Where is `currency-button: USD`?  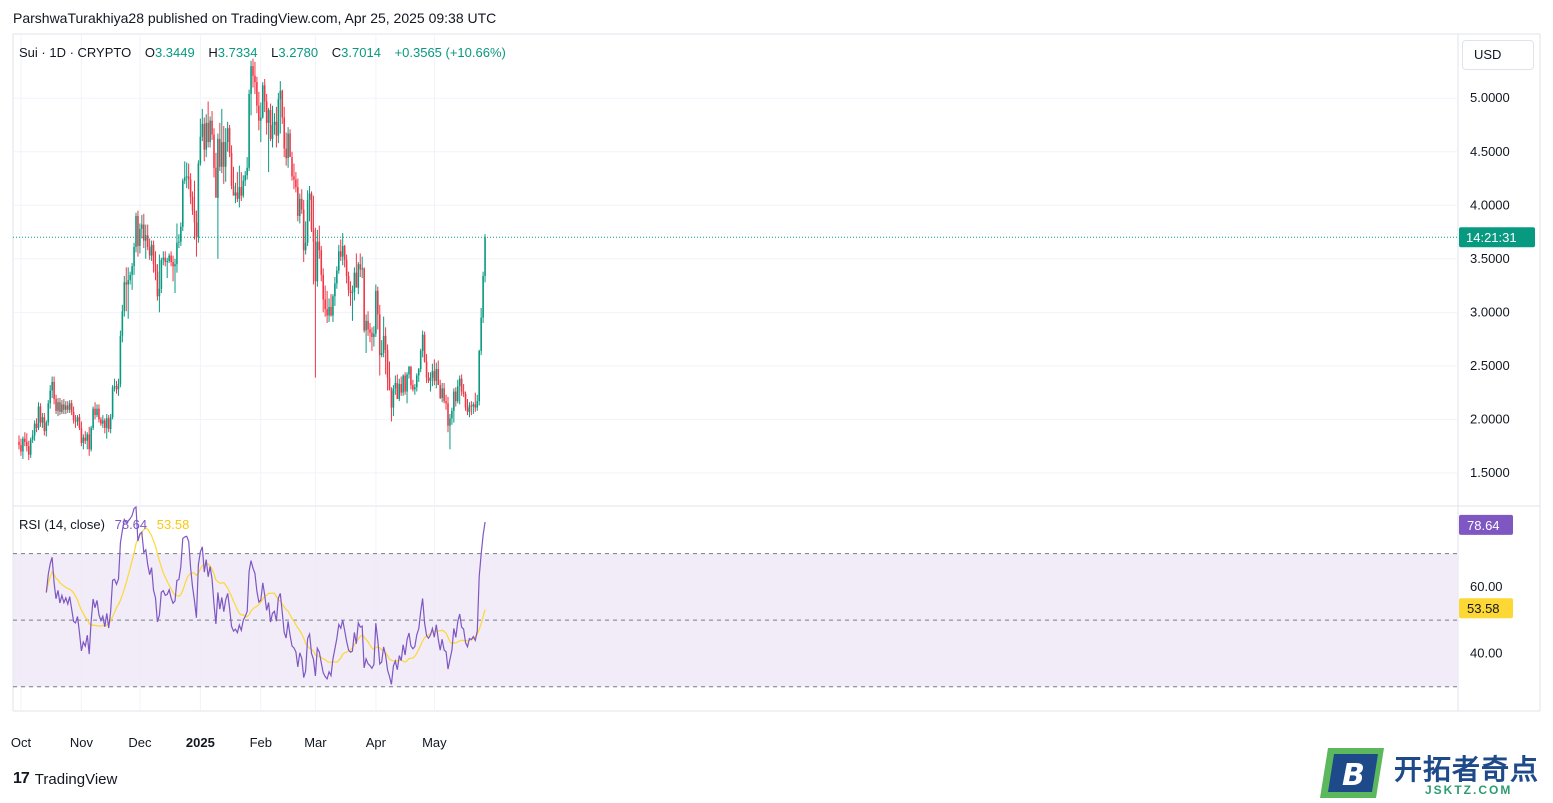 currency-button: USD is located at coordinates (1498, 55).